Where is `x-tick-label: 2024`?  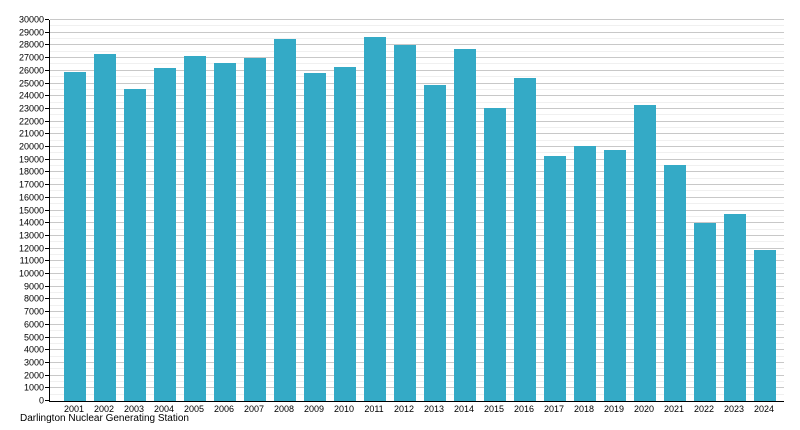 x-tick-label: 2024 is located at coordinates (764, 409).